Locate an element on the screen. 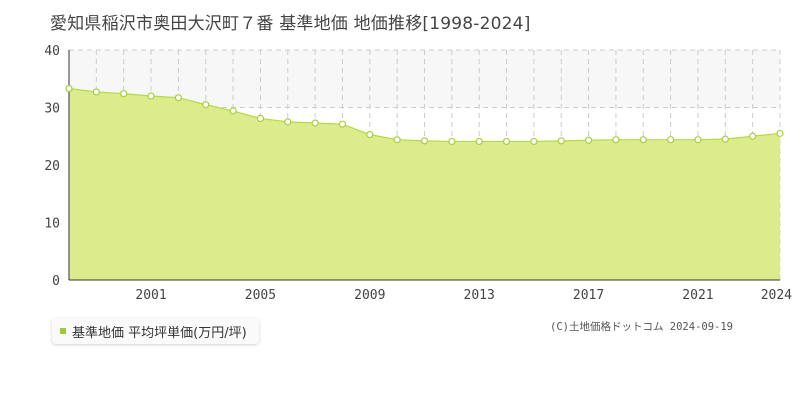 The width and height of the screenshot is (800, 400). y-tick-label: 0 is located at coordinates (56, 281).